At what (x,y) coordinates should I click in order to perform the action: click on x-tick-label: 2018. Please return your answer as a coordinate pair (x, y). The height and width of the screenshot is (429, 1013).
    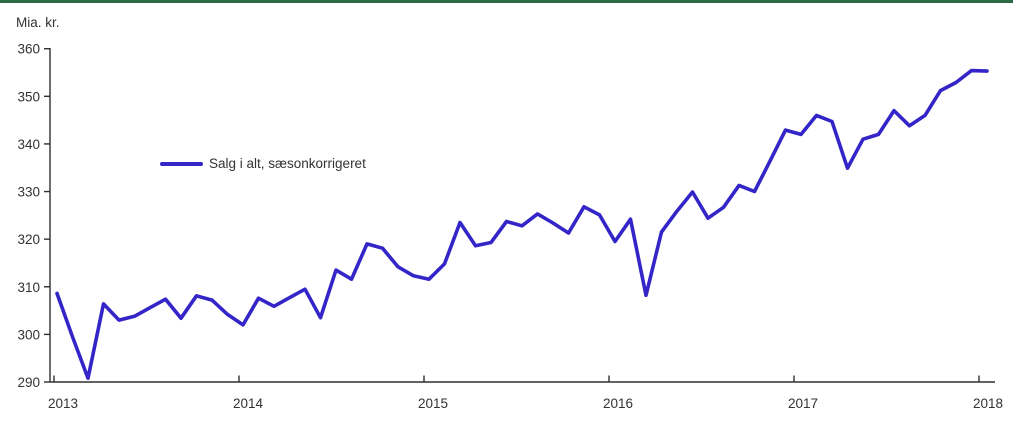
    Looking at the image, I should click on (988, 403).